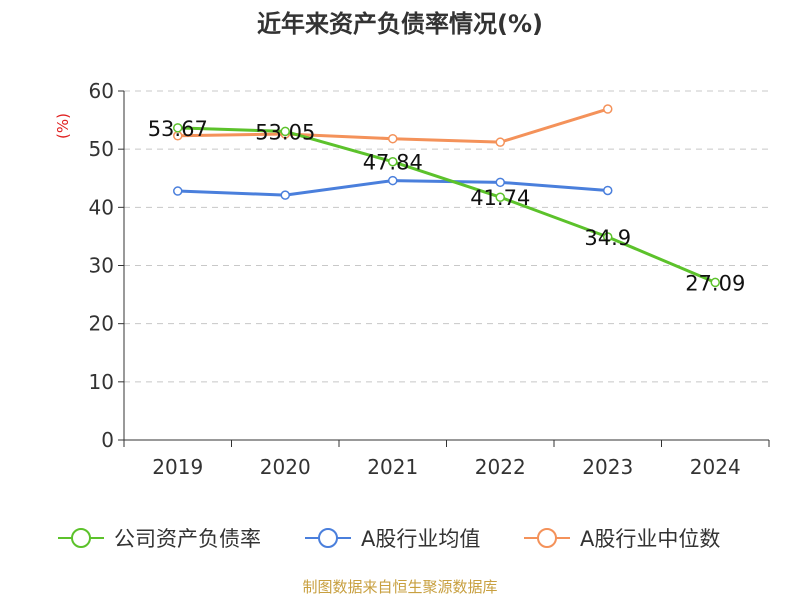  What do you see at coordinates (101, 266) in the screenshot?
I see `y-tick-label: 30` at bounding box center [101, 266].